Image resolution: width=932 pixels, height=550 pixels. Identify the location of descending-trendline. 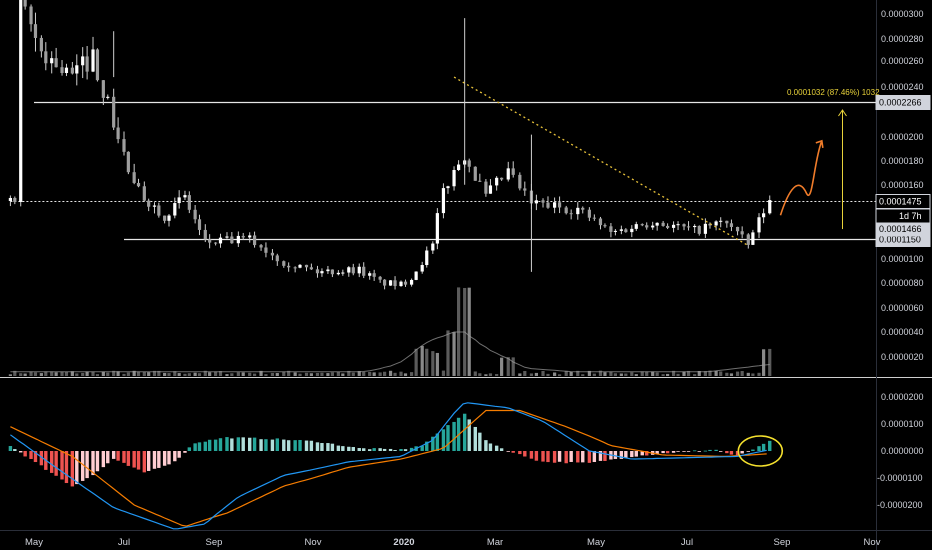
(601, 161).